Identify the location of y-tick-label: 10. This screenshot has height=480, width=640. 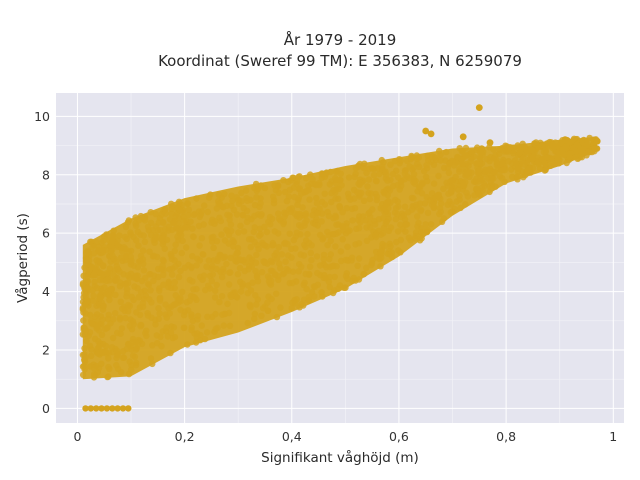
(42, 116).